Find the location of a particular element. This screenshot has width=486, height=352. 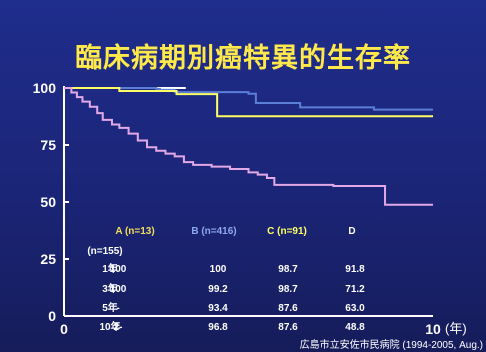

table-cell: 48.8 is located at coordinates (355, 327).